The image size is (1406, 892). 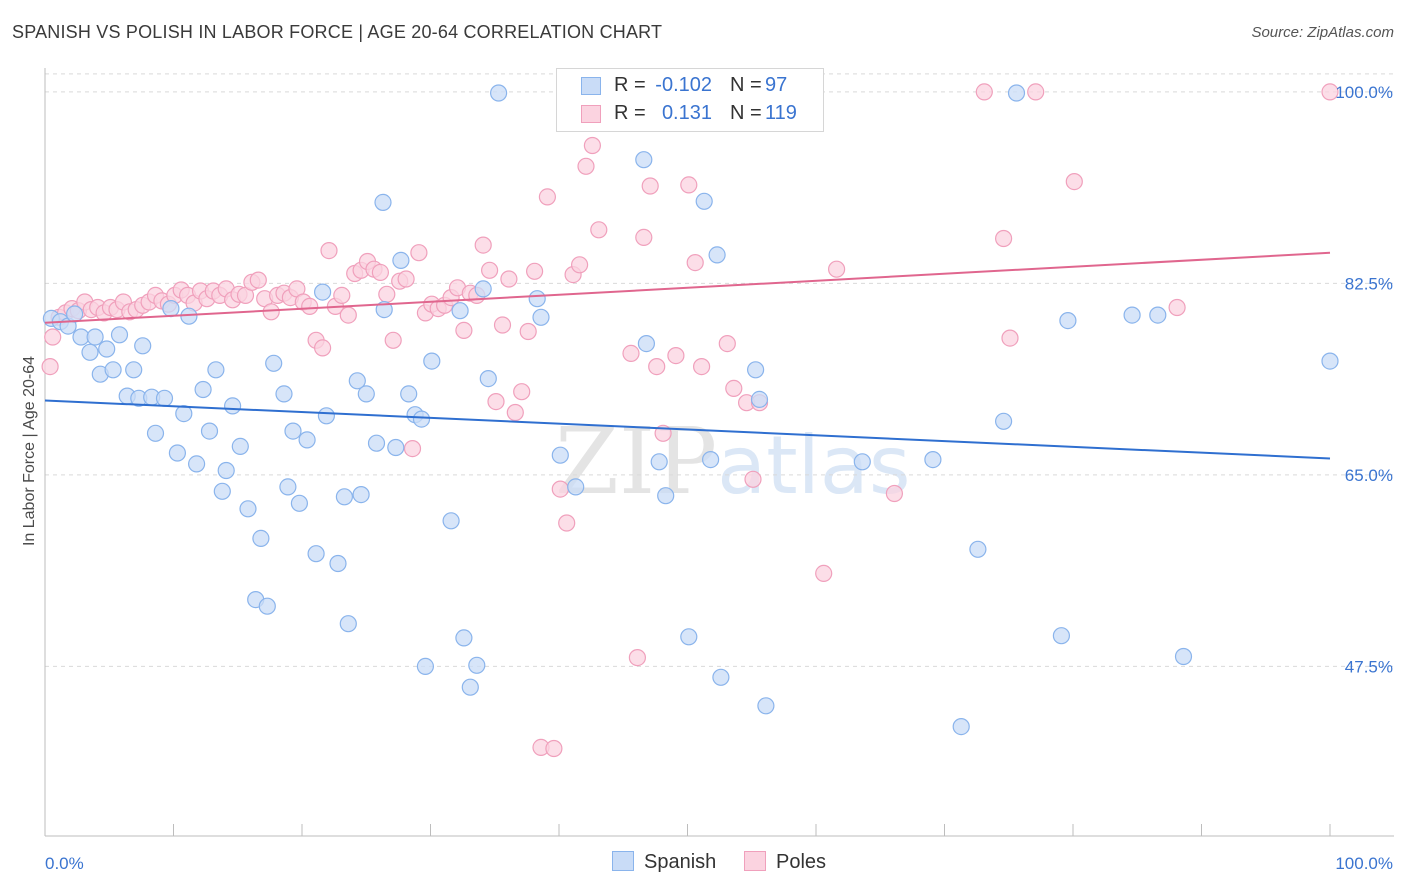 I want to click on trend-line-spanish, so click(x=687, y=429).